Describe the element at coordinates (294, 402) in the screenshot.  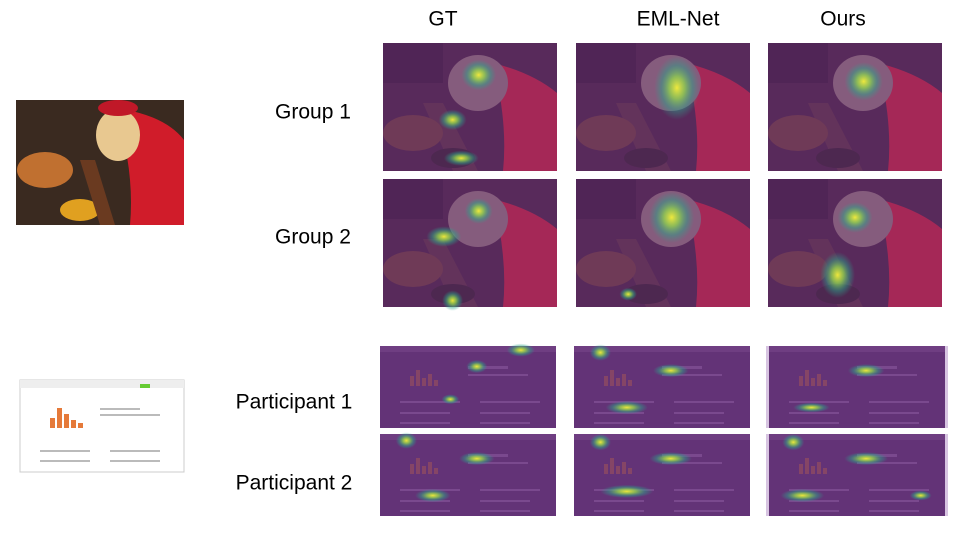
I see `row-label: Participant 1` at that location.